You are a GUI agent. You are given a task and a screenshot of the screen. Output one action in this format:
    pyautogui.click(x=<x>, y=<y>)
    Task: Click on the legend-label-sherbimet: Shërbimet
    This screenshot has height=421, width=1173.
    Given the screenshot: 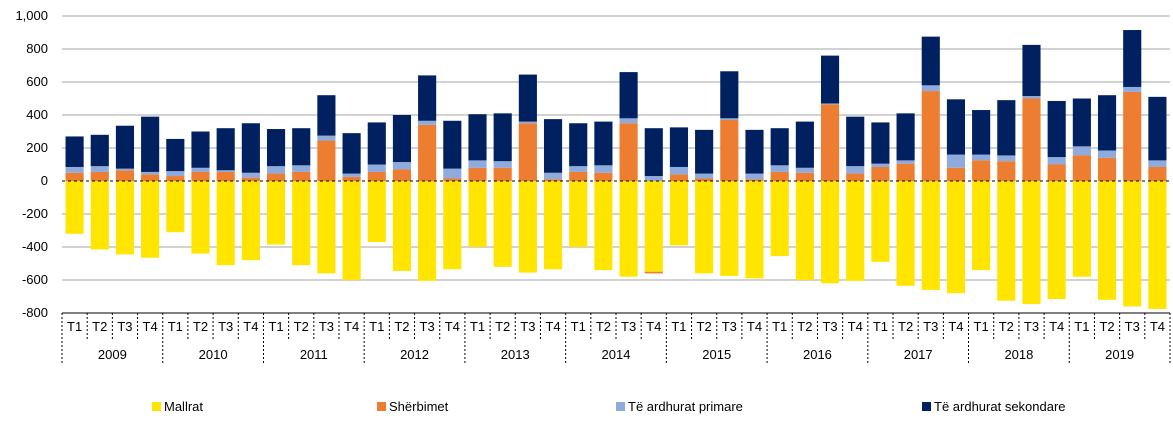 What is the action you would take?
    pyautogui.click(x=419, y=406)
    